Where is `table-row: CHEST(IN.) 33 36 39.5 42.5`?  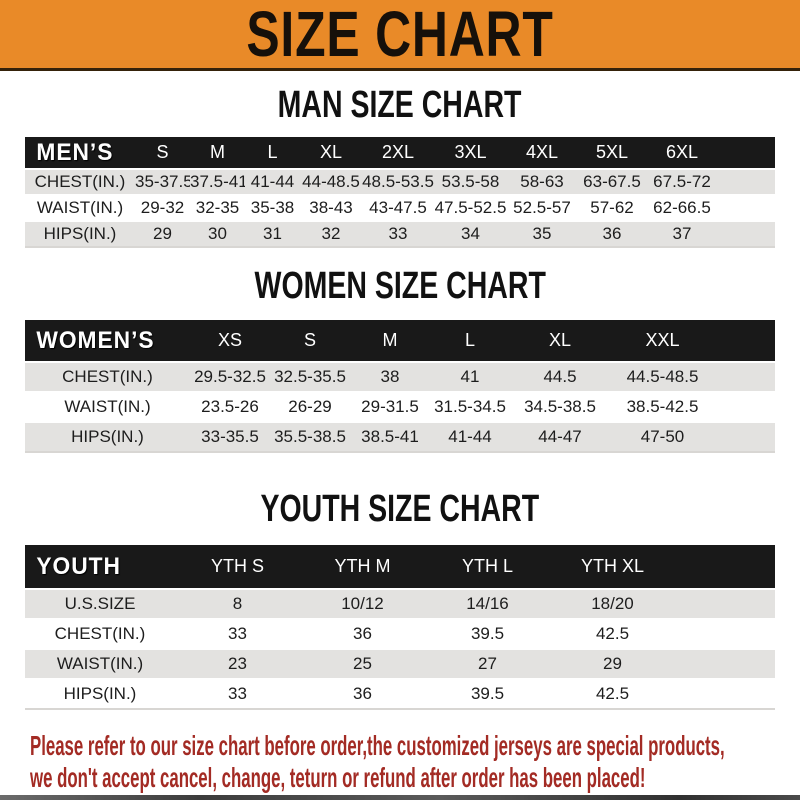
table-row: CHEST(IN.) 33 36 39.5 42.5 is located at coordinates (400, 633).